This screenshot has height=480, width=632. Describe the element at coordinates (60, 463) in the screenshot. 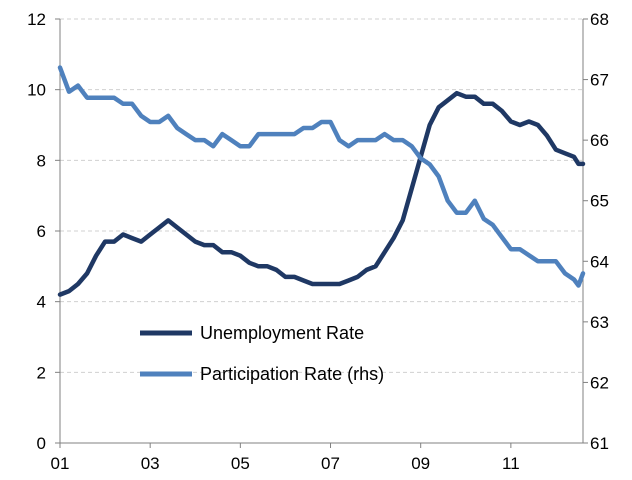

I see `x-tick-label: 01` at that location.